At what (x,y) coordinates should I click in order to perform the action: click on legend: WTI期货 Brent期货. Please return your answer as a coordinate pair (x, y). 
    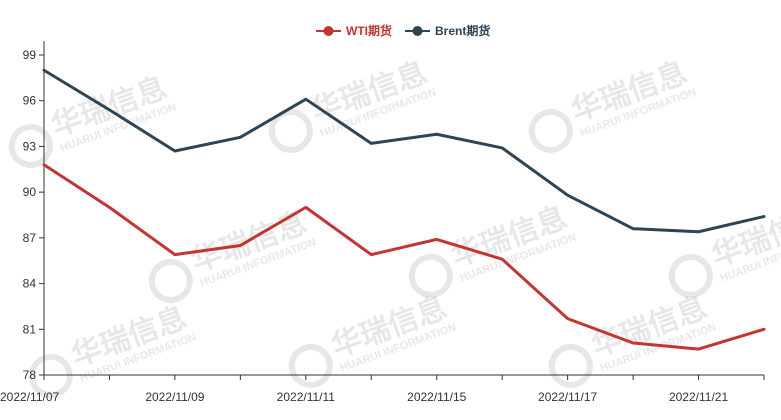
    Looking at the image, I should click on (403, 30).